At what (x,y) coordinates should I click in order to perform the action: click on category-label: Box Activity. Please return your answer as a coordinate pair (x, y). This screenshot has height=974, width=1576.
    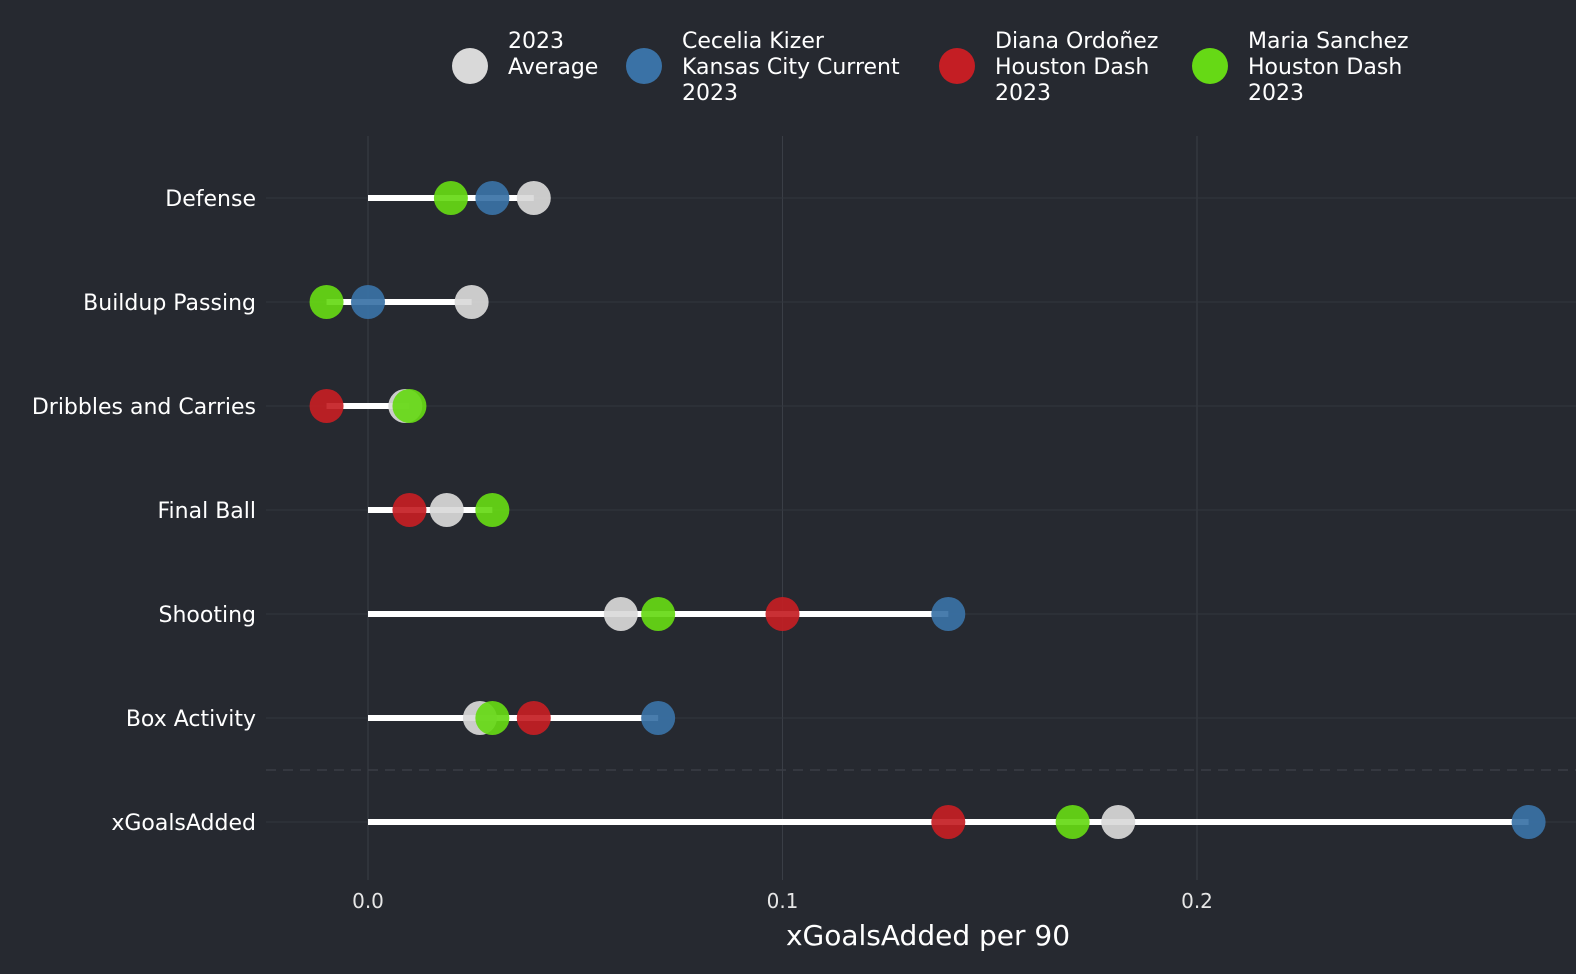
    Looking at the image, I should click on (191, 719).